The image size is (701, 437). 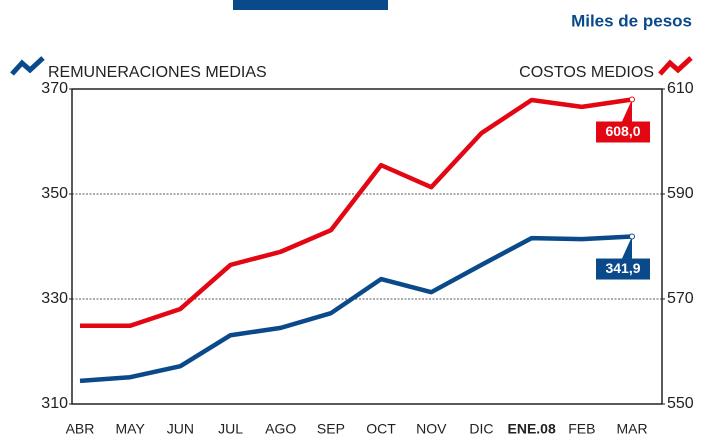 What do you see at coordinates (54, 298) in the screenshot?
I see `y-tick-label: 330` at bounding box center [54, 298].